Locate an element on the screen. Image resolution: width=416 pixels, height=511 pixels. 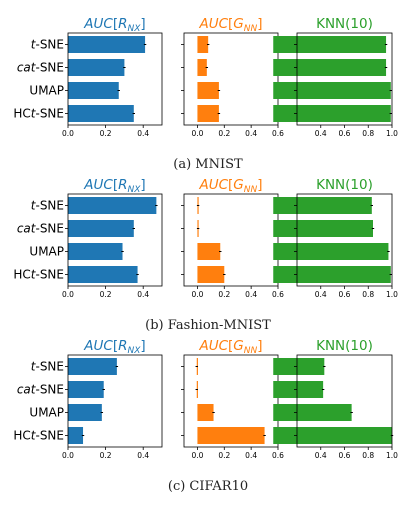
subfigure-caption: (c) CIFAR10 is located at coordinates (208, 486).